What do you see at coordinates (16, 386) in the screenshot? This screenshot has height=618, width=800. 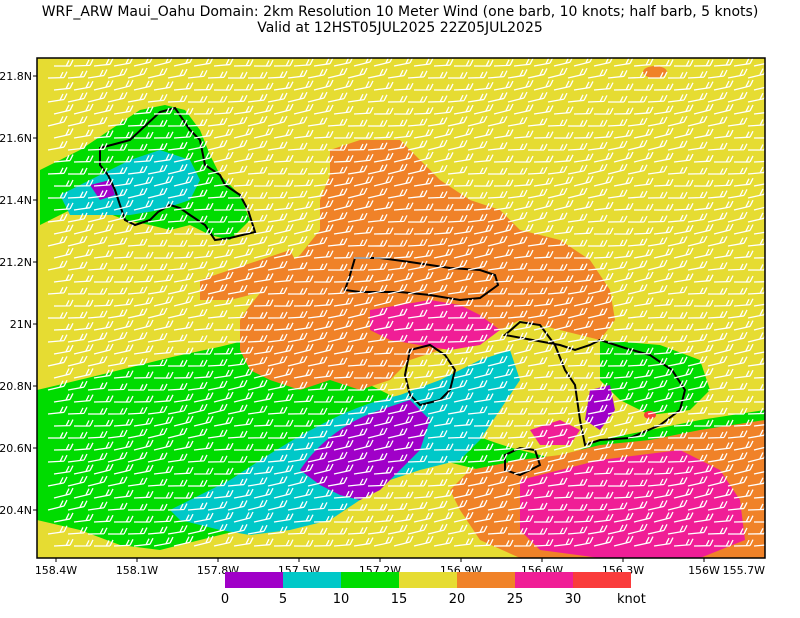 I see `lat-tick-label: 20.8N` at bounding box center [16, 386].